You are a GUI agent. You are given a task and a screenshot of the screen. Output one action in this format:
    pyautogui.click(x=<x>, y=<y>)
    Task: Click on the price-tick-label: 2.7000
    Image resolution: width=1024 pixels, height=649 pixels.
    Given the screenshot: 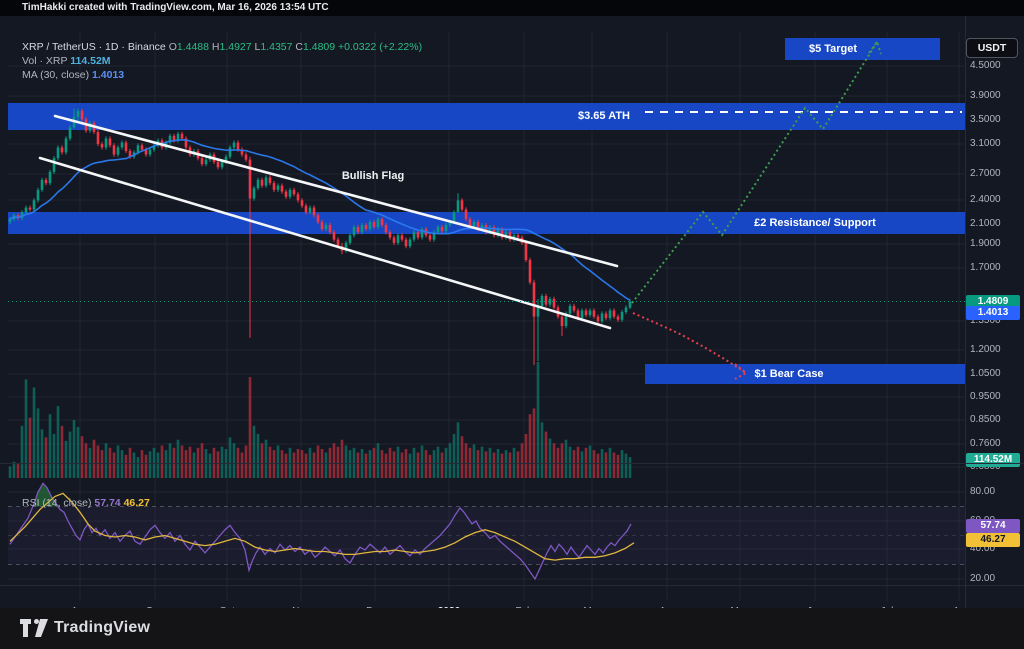 What is the action you would take?
    pyautogui.click(x=985, y=173)
    